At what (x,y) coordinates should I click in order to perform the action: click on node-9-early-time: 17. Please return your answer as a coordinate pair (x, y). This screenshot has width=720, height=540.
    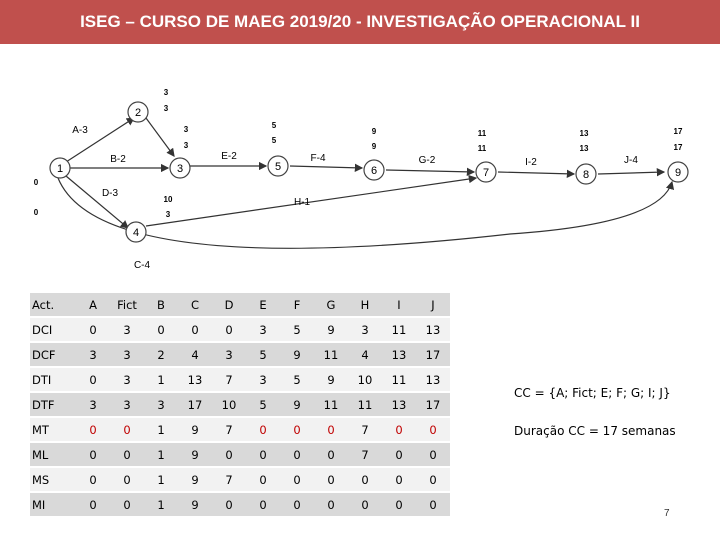
    Looking at the image, I should click on (678, 131).